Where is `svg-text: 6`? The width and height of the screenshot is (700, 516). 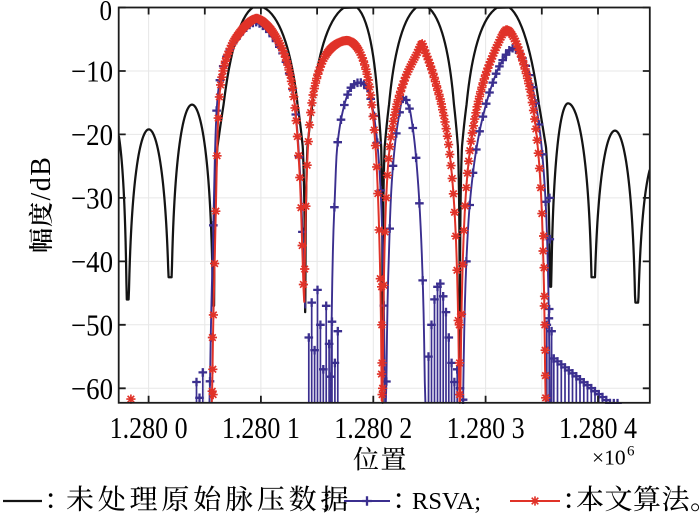
svg-text: 6 is located at coordinates (631, 452).